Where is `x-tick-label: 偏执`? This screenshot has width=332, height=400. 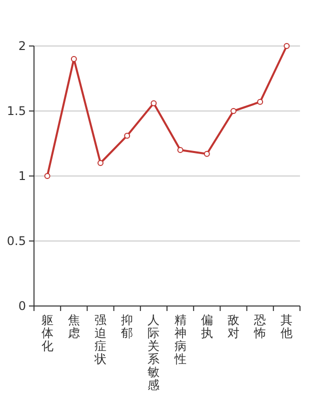
x-tick-label: 偏执 is located at coordinates (206, 326).